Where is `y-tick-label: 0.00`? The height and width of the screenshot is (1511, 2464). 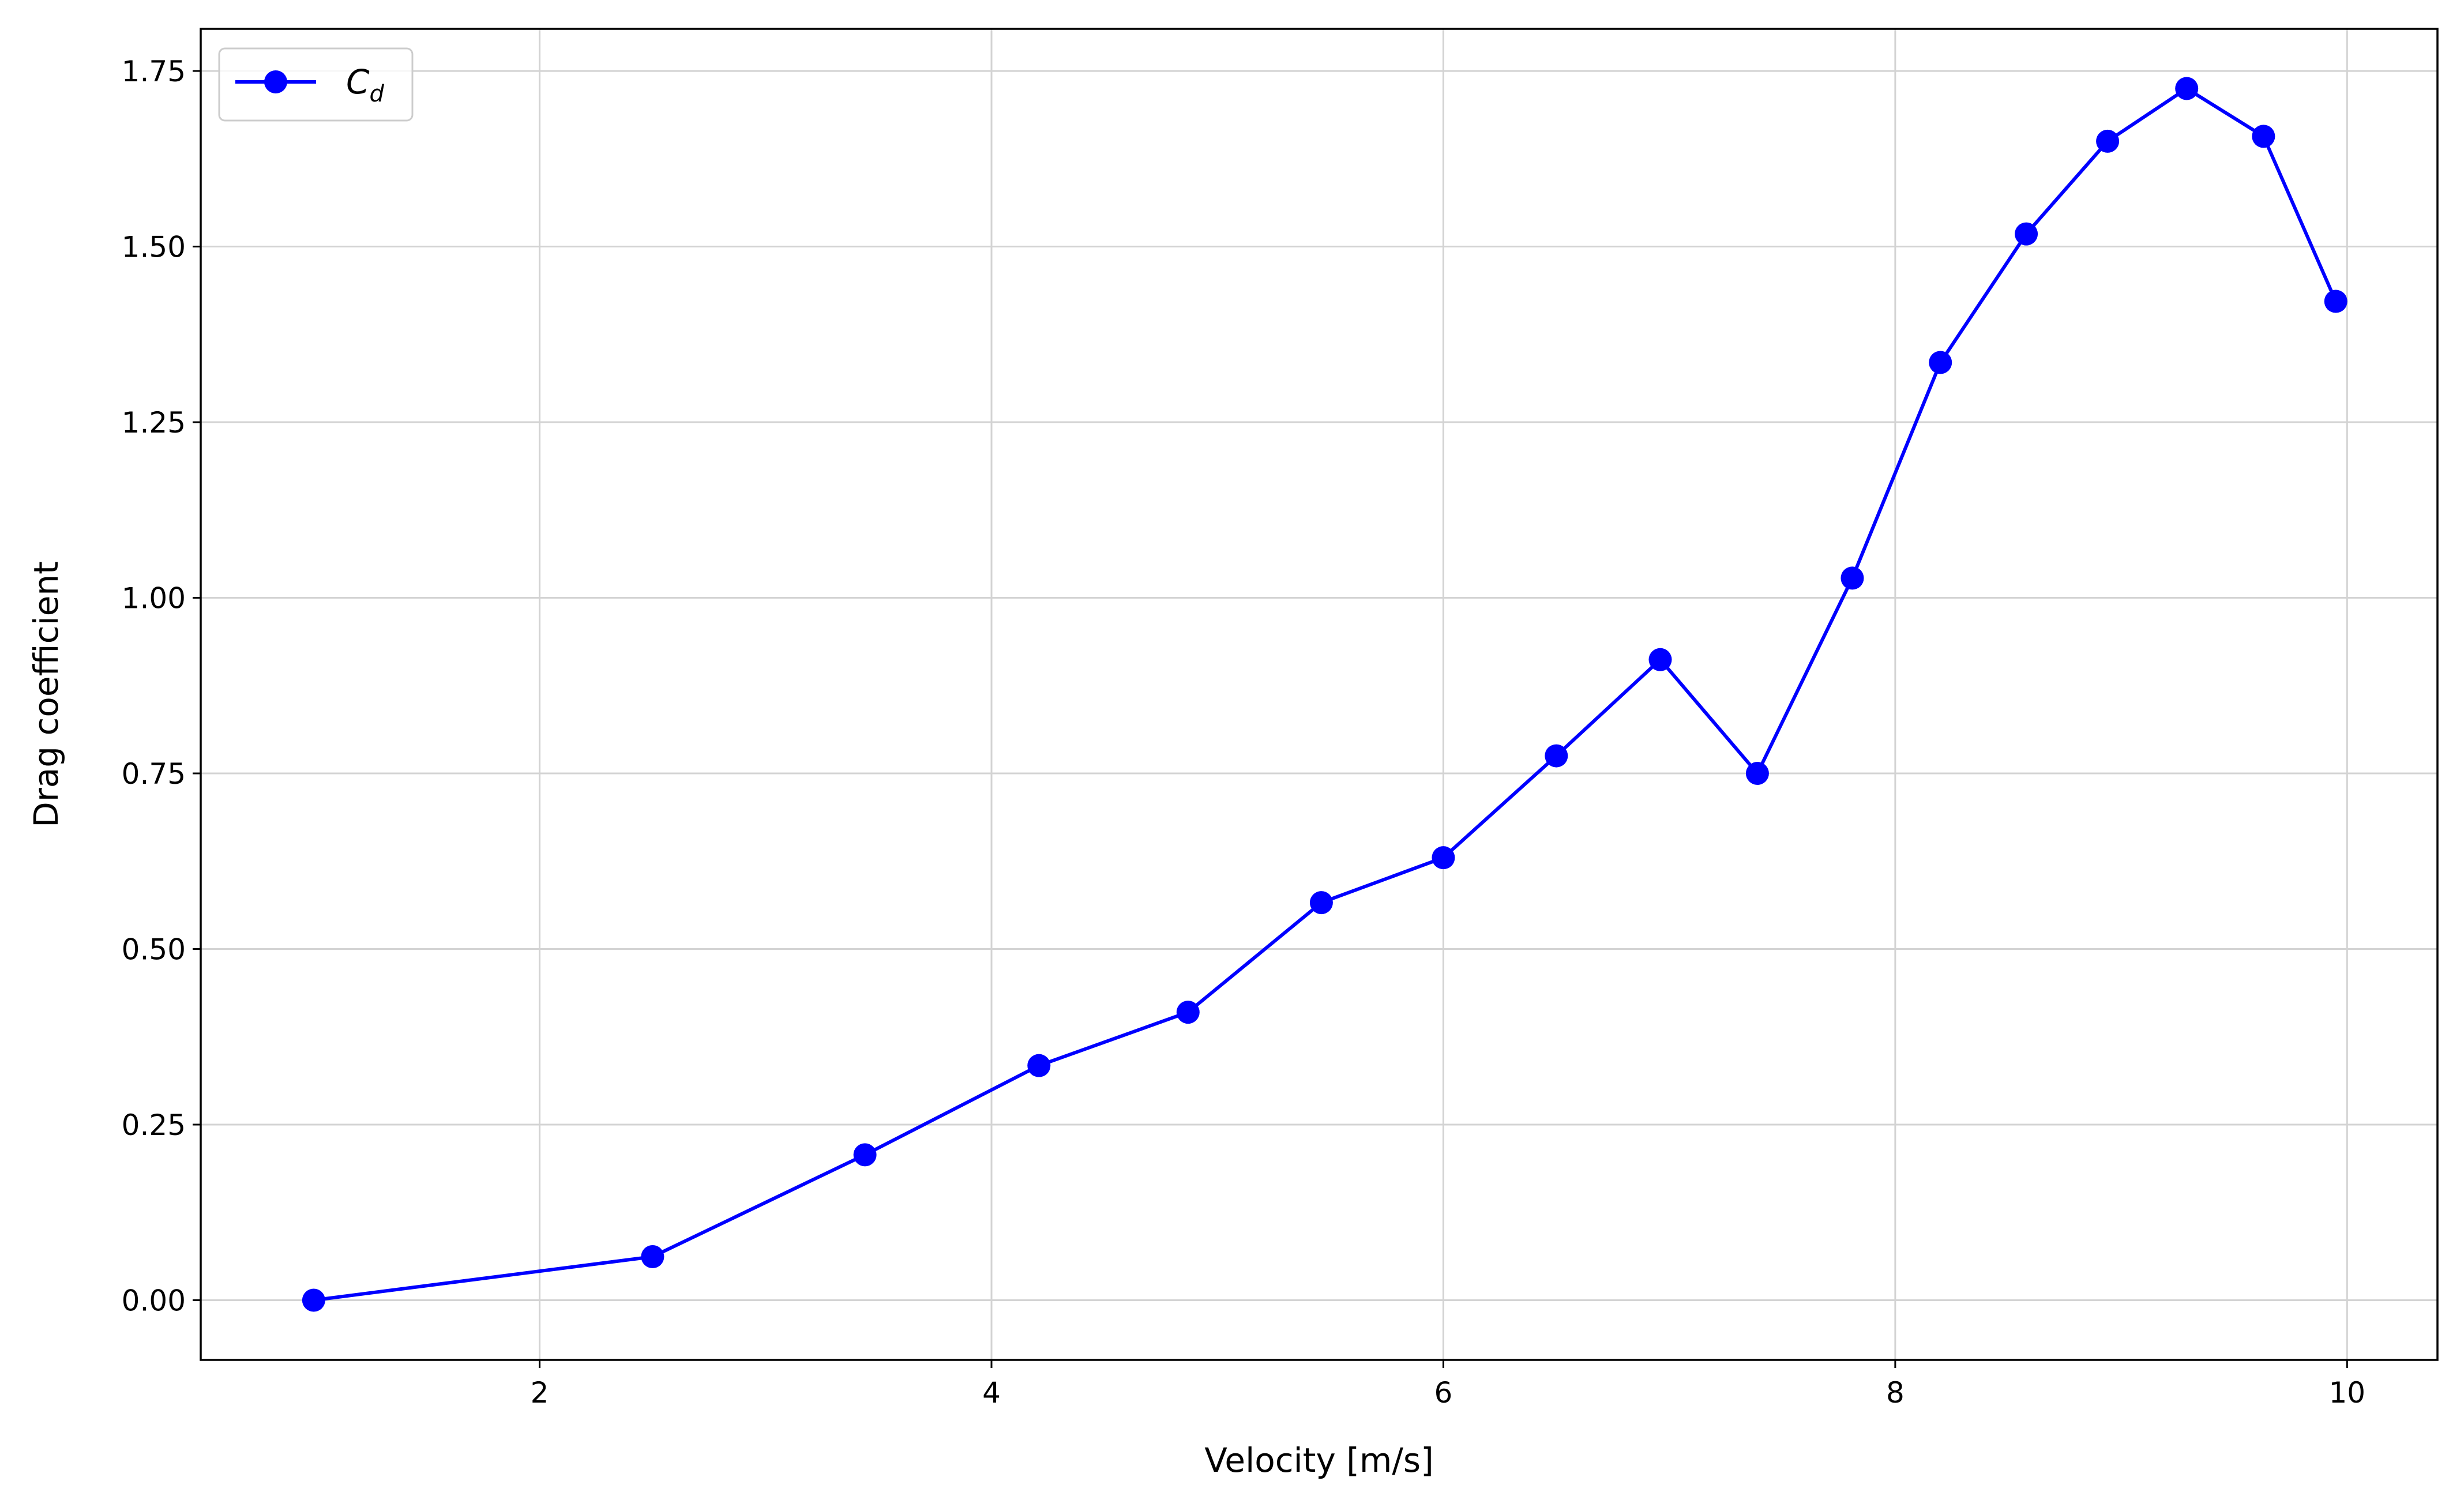
y-tick-label: 0.00 is located at coordinates (154, 1300).